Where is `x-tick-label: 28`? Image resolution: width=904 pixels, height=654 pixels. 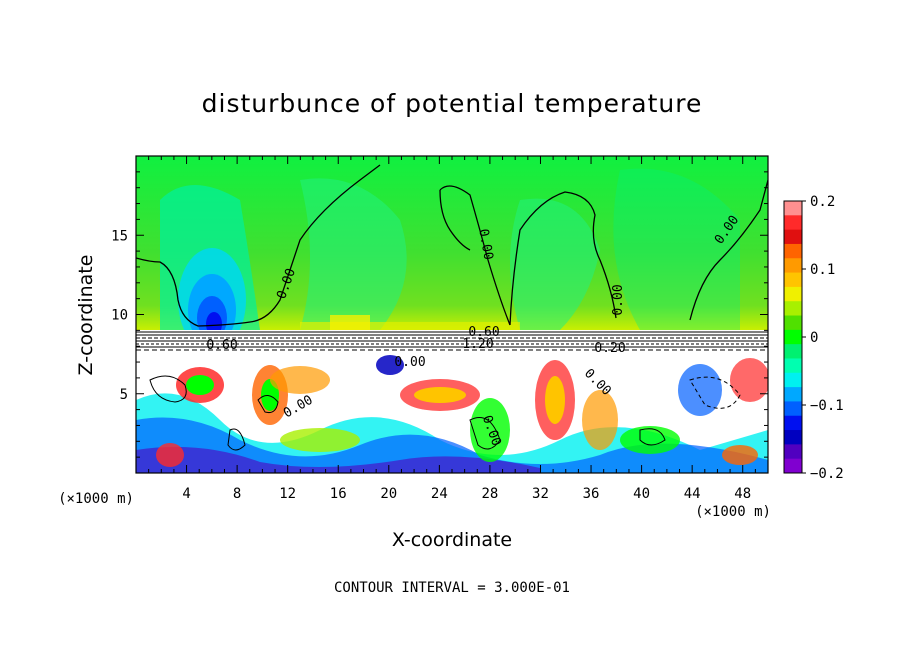 x-tick-label: 28 is located at coordinates (489, 494).